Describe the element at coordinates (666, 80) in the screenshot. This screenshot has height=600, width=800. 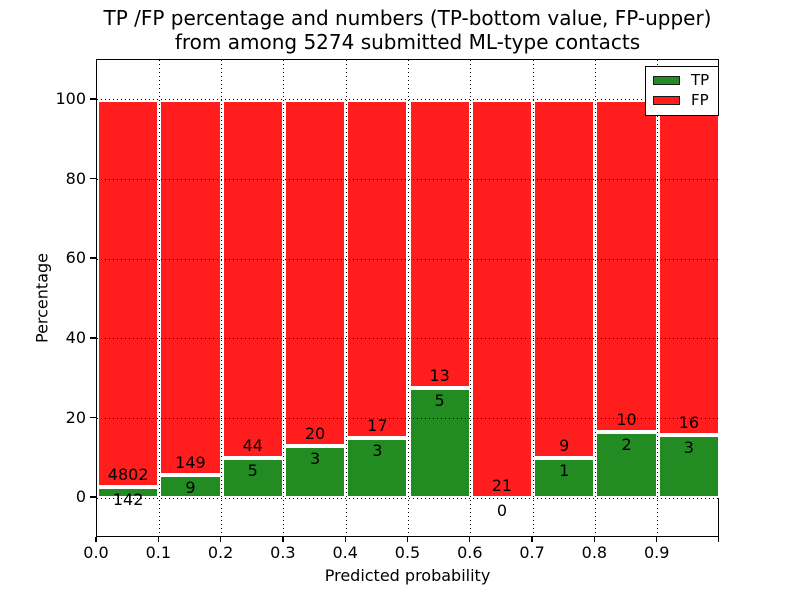
I see `tp-color-swatch` at that location.